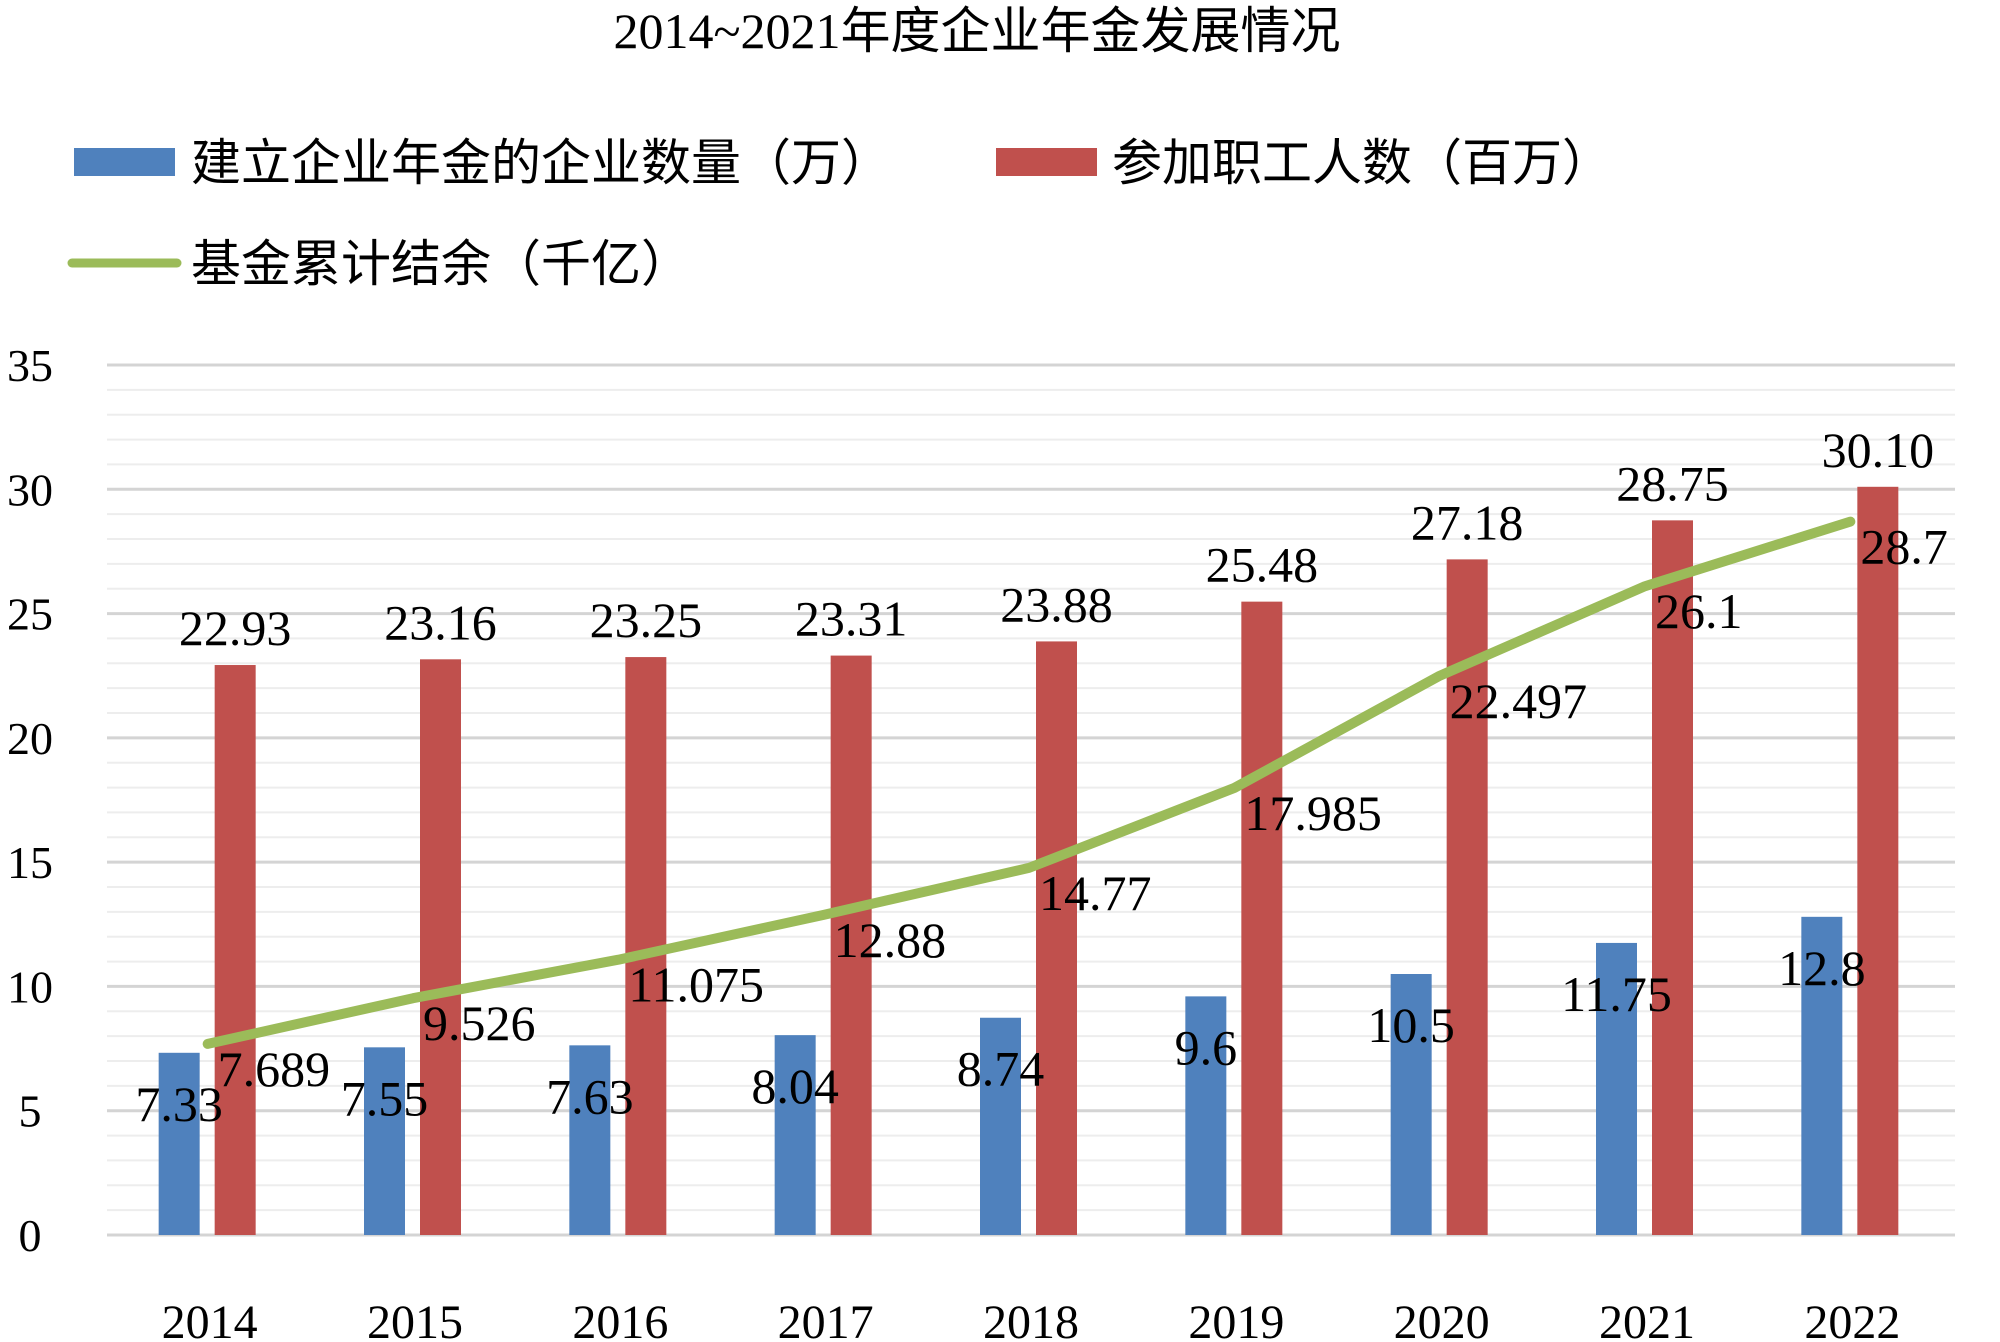 The image size is (2000, 1342). What do you see at coordinates (385, 1098) in the screenshot?
I see `data-label-companies: 7.55` at bounding box center [385, 1098].